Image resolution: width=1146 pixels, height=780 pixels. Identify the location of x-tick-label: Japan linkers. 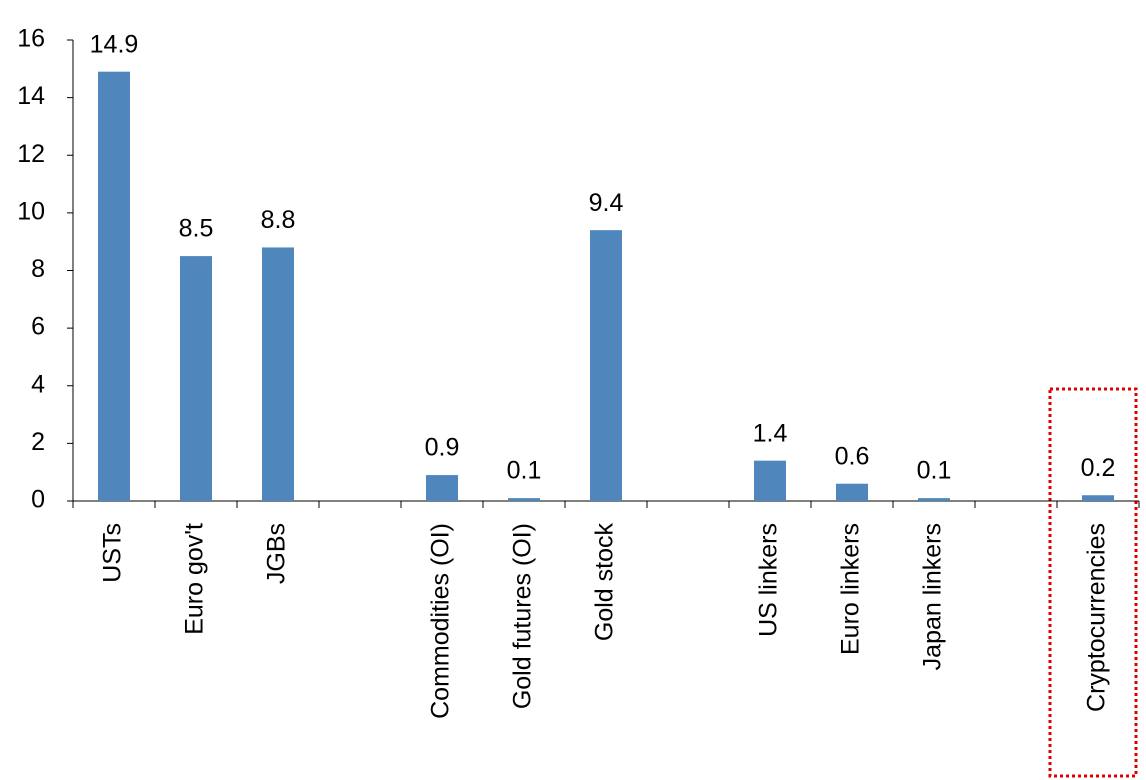
(933, 596).